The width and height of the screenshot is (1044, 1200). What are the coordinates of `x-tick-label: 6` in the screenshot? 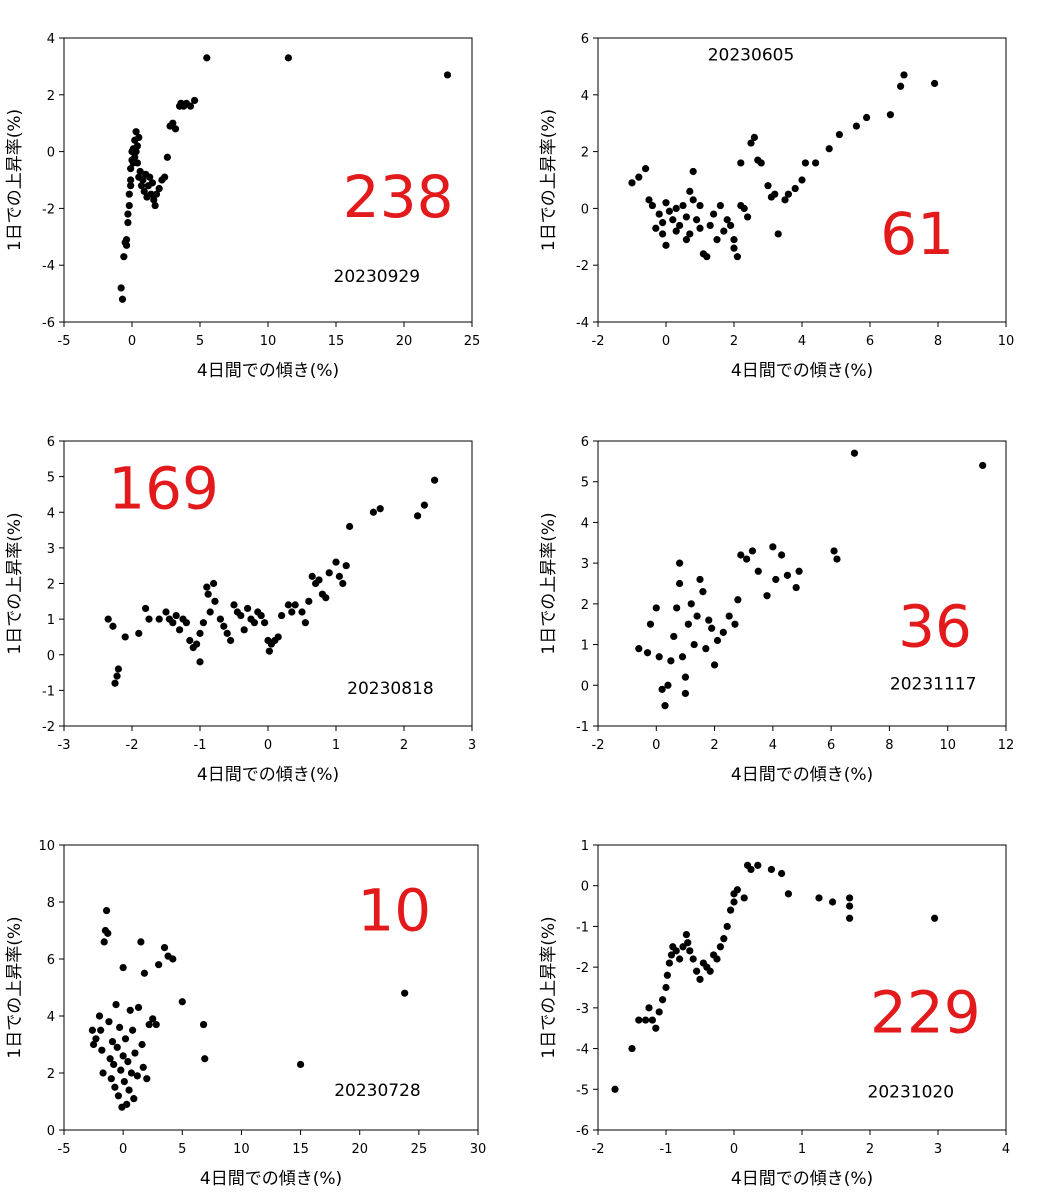 It's located at (831, 745).